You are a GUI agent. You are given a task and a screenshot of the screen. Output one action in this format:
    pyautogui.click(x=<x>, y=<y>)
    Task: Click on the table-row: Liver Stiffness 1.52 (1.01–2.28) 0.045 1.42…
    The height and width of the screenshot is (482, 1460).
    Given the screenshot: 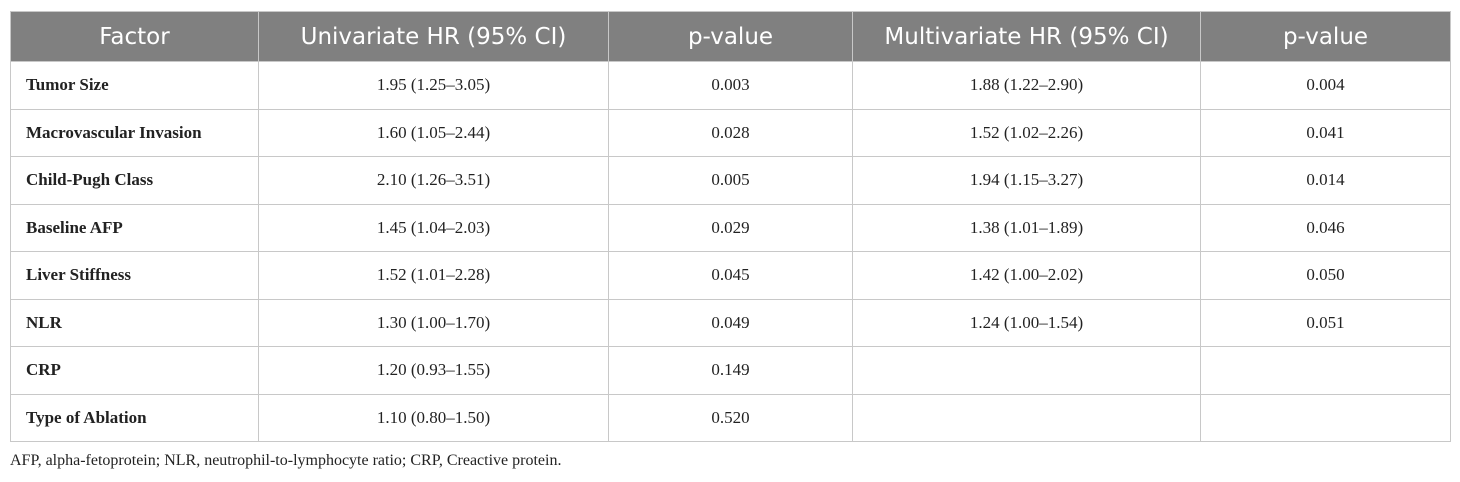 What is the action you would take?
    pyautogui.click(x=730, y=275)
    